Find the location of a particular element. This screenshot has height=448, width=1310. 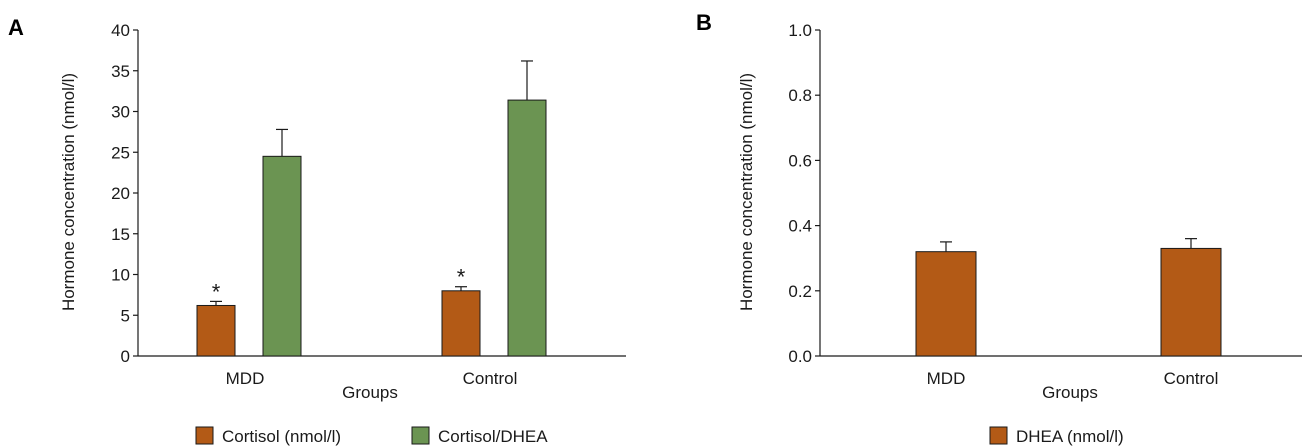

panel-a-y-ticks: 0 5 10 15 20 25 30 35 40 is located at coordinates (124, 193).